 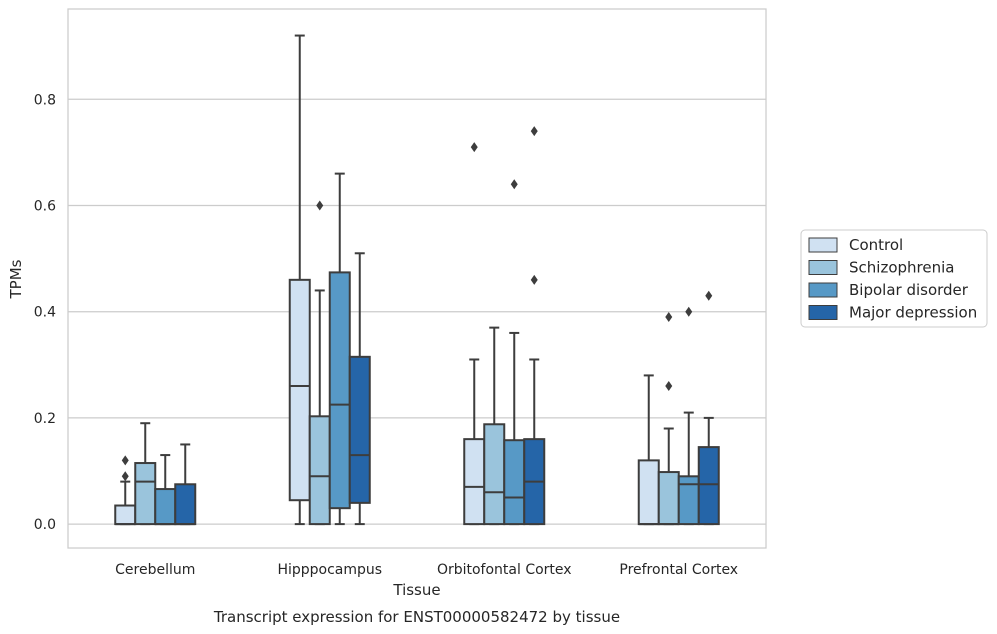 What do you see at coordinates (16, 279) in the screenshot?
I see `y-axis-title: TPMs` at bounding box center [16, 279].